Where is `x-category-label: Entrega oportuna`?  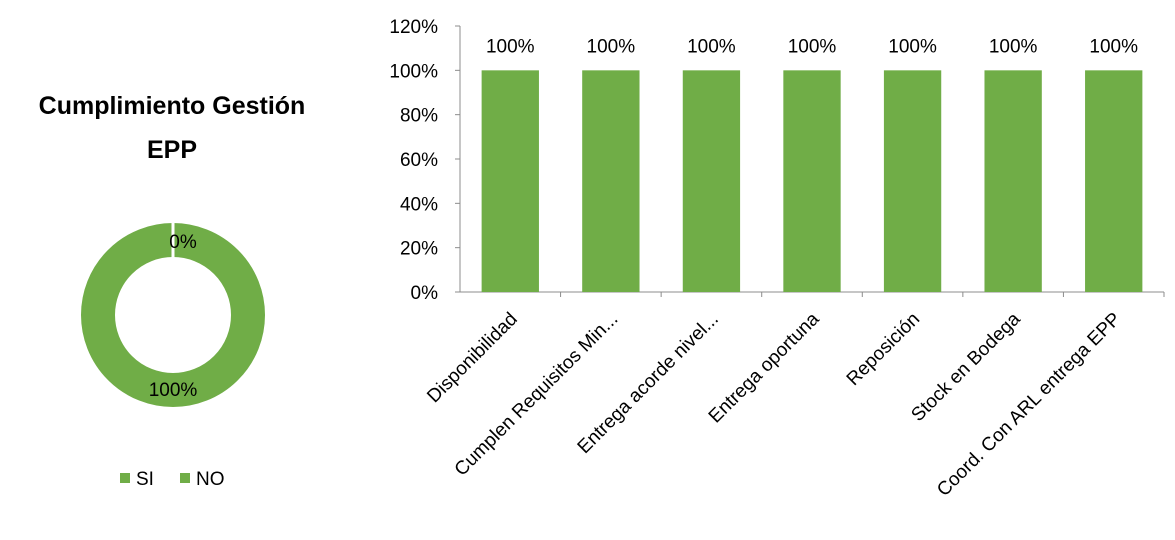
x-category-label: Entrega oportuna is located at coordinates (764, 367).